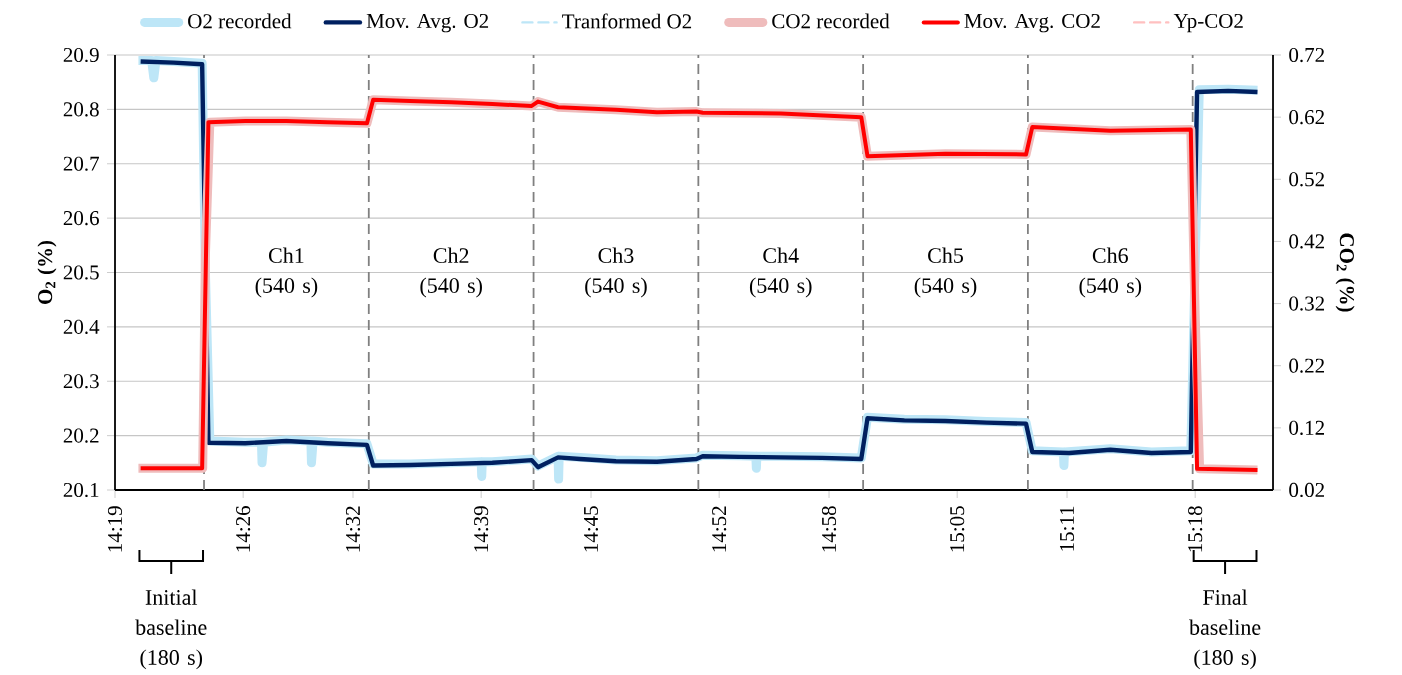  What do you see at coordinates (1307, 490) in the screenshot?
I see `y2-tick-label: 0.02` at bounding box center [1307, 490].